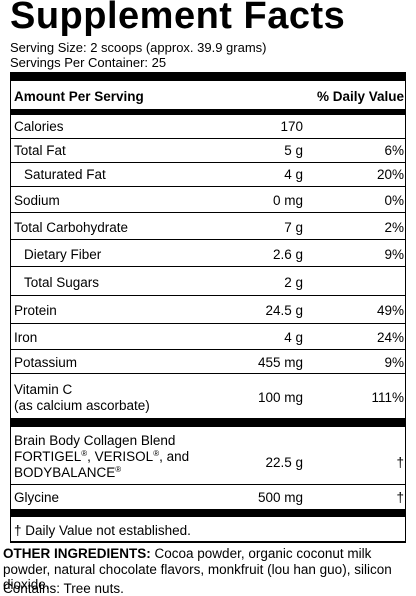 This screenshot has width=416, height=596. Describe the element at coordinates (390, 174) in the screenshot. I see `row-dv-saturated-fat: 20%` at that location.